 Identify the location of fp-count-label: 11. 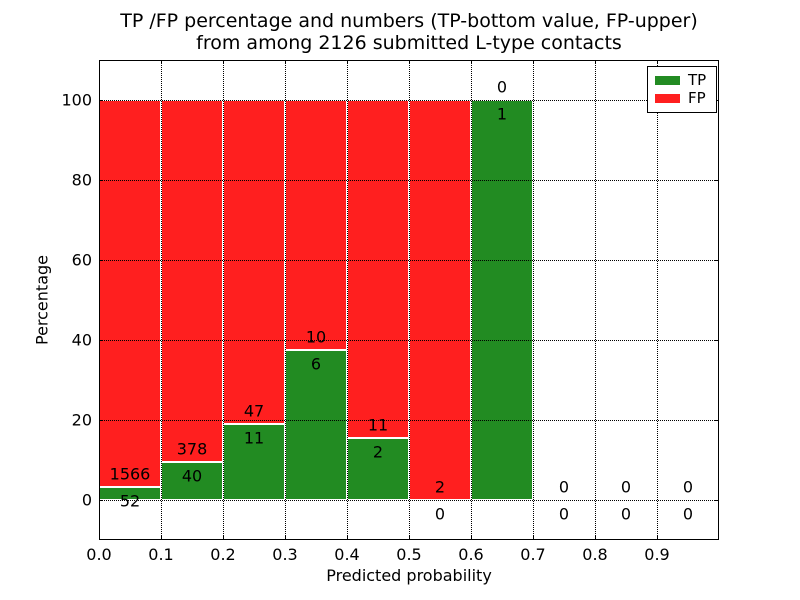
(378, 425).